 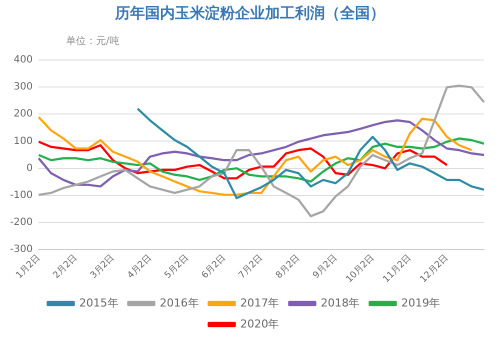 I want to click on x-tick-label: 5月2日, so click(x=177, y=267).